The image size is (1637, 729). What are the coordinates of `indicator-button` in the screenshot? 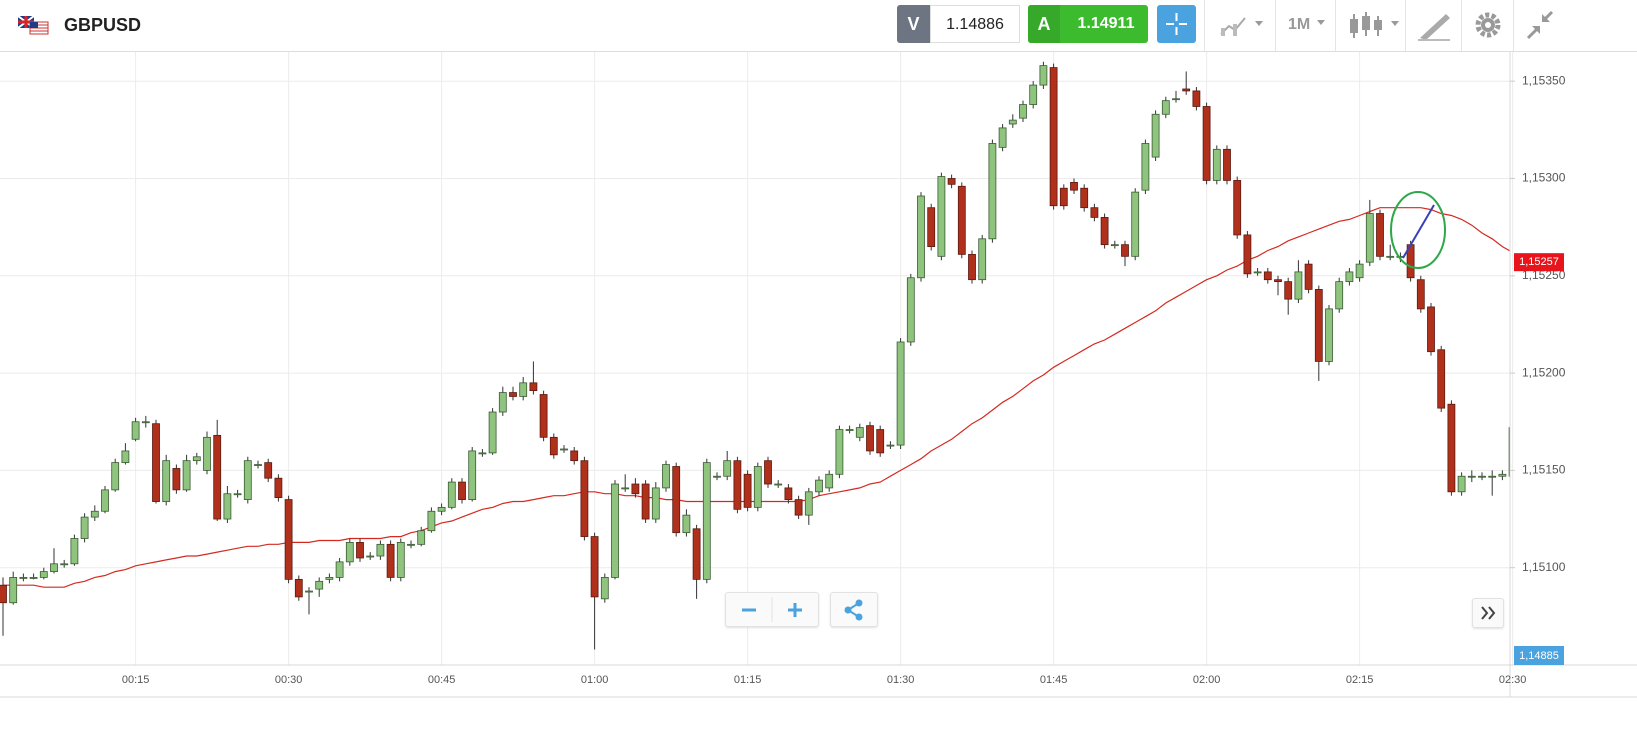 It's located at (1239, 25).